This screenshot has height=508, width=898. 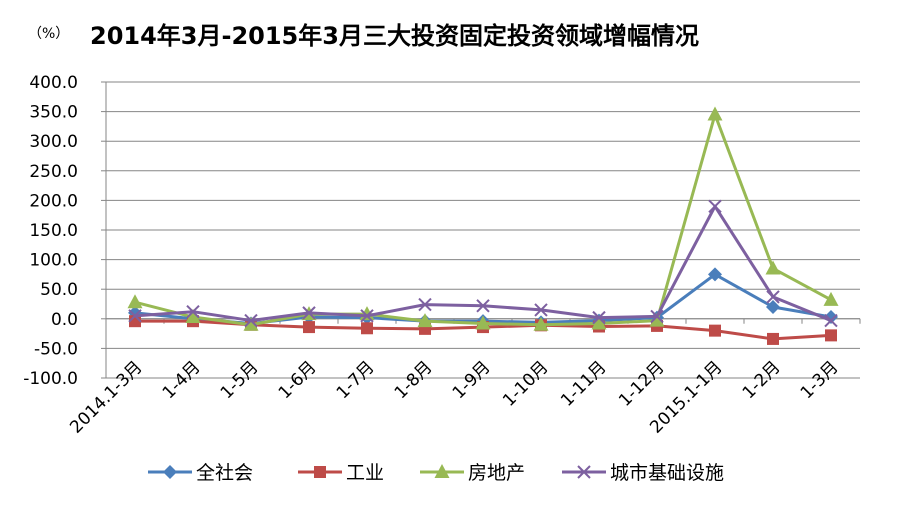 I want to click on legend: 全社会 工业 房地产 城市基础设施, so click(x=436, y=473).